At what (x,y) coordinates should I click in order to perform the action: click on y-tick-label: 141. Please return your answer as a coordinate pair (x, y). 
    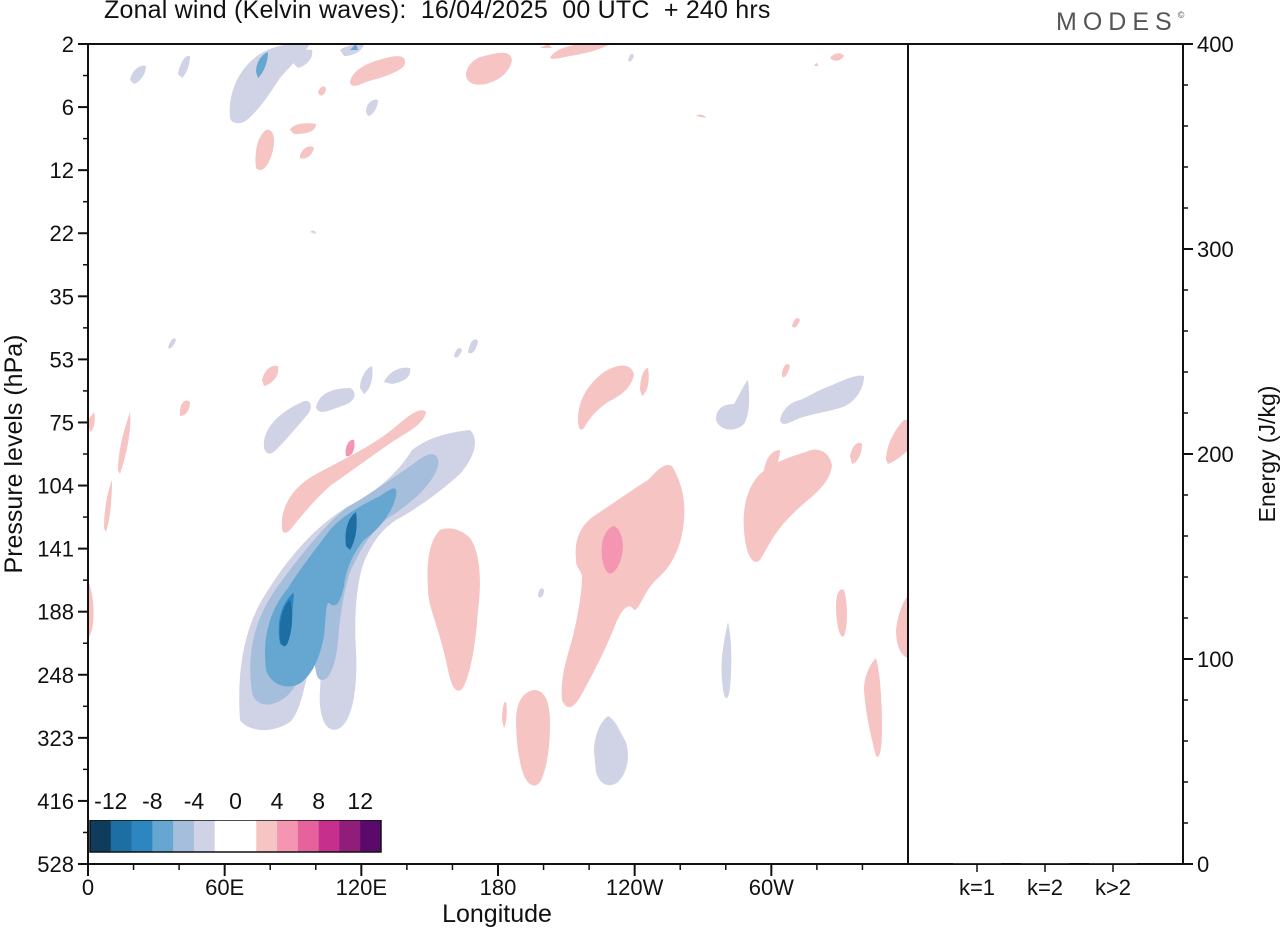
    Looking at the image, I should click on (55, 549).